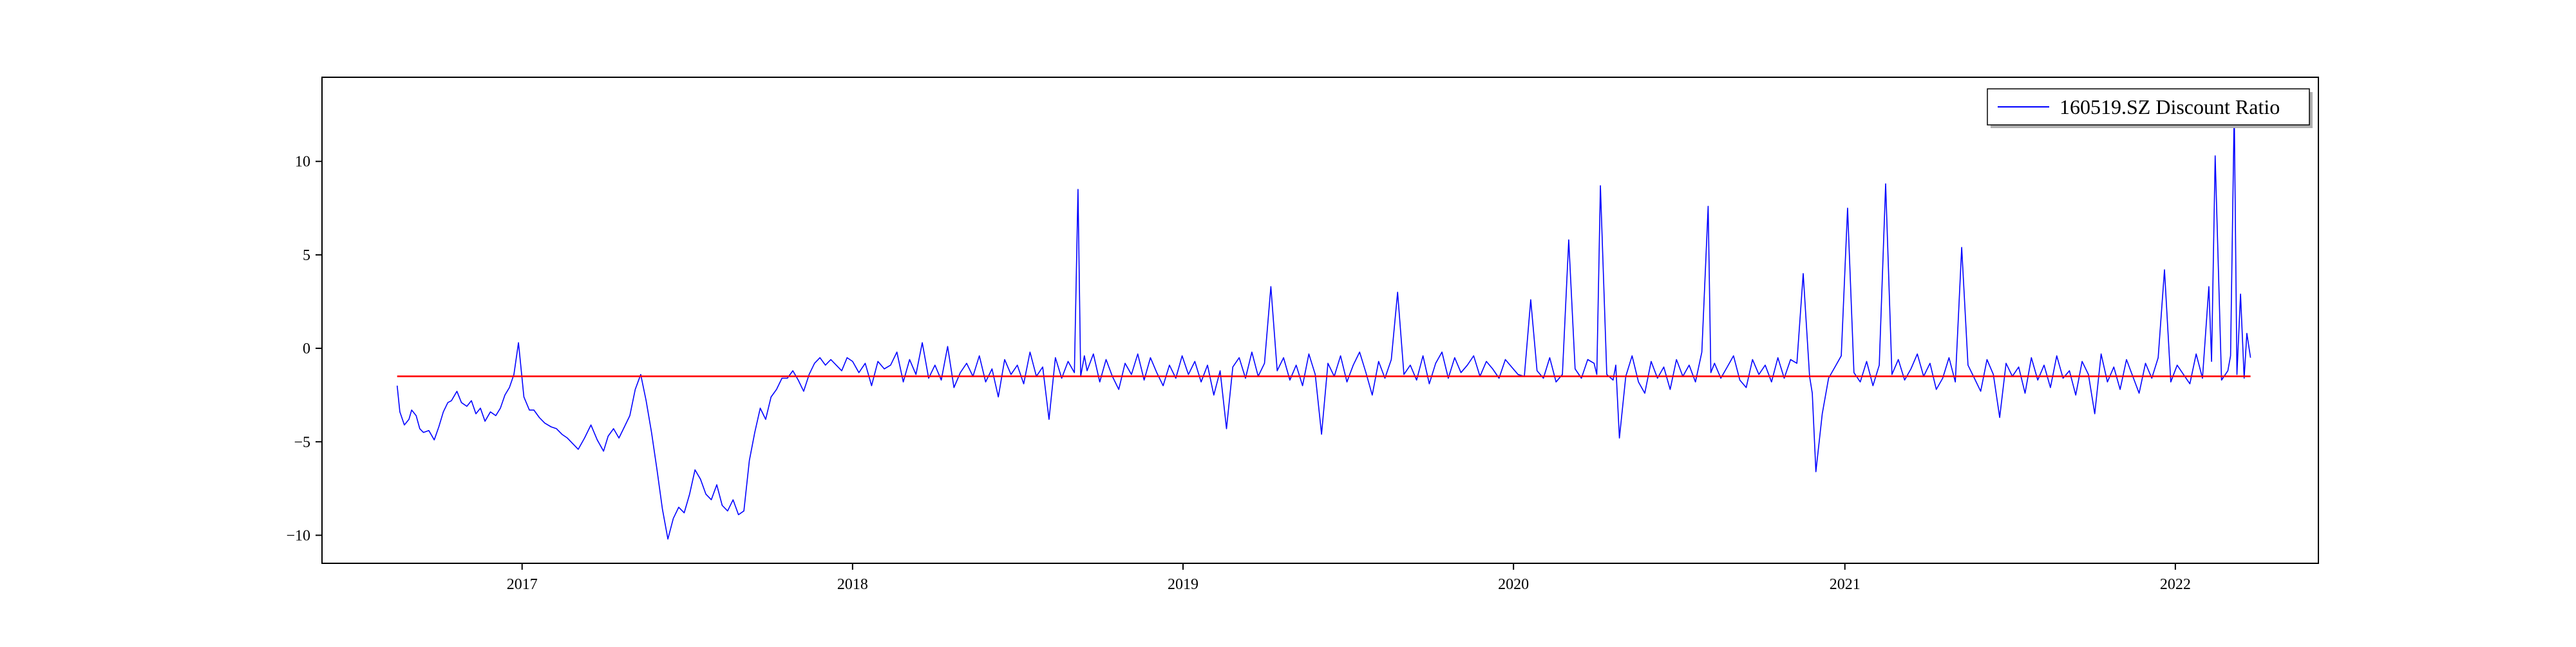  What do you see at coordinates (1349, 578) in the screenshot?
I see `x-axis: 2017 2018 2019 2020 2021 2022` at bounding box center [1349, 578].